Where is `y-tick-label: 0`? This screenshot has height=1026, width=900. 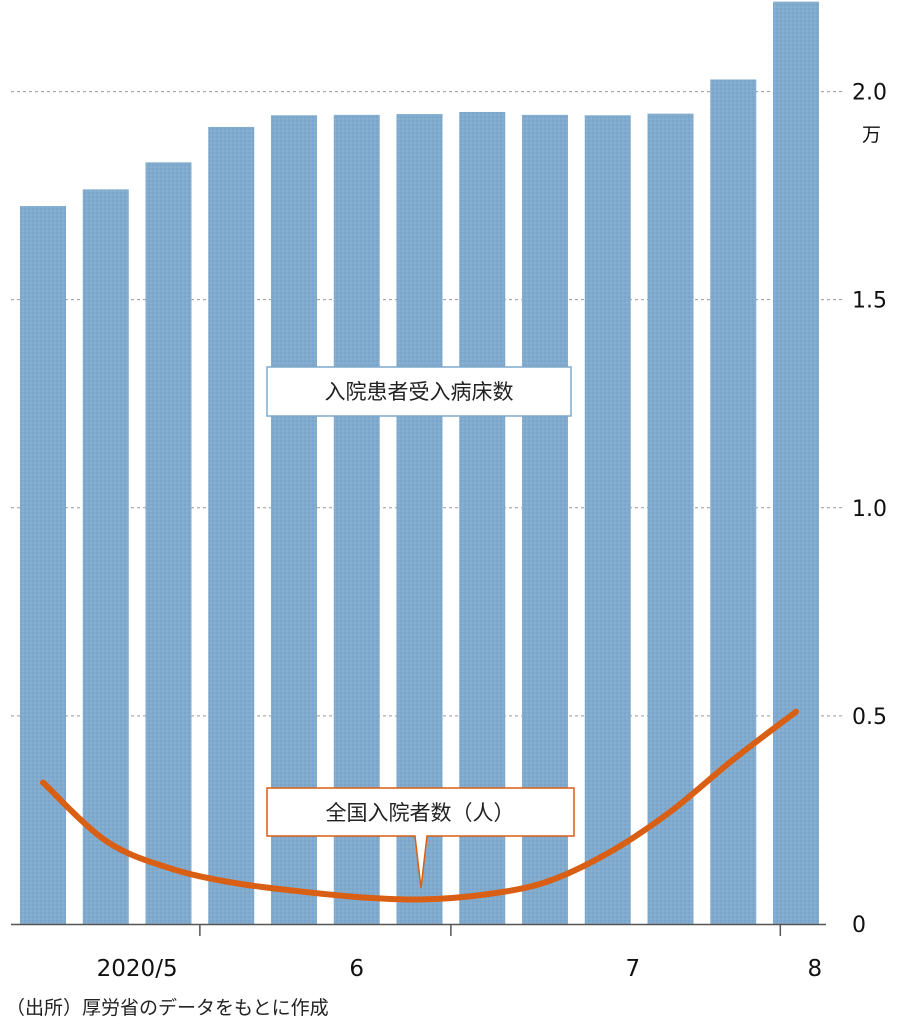
y-tick-label: 0 is located at coordinates (859, 925).